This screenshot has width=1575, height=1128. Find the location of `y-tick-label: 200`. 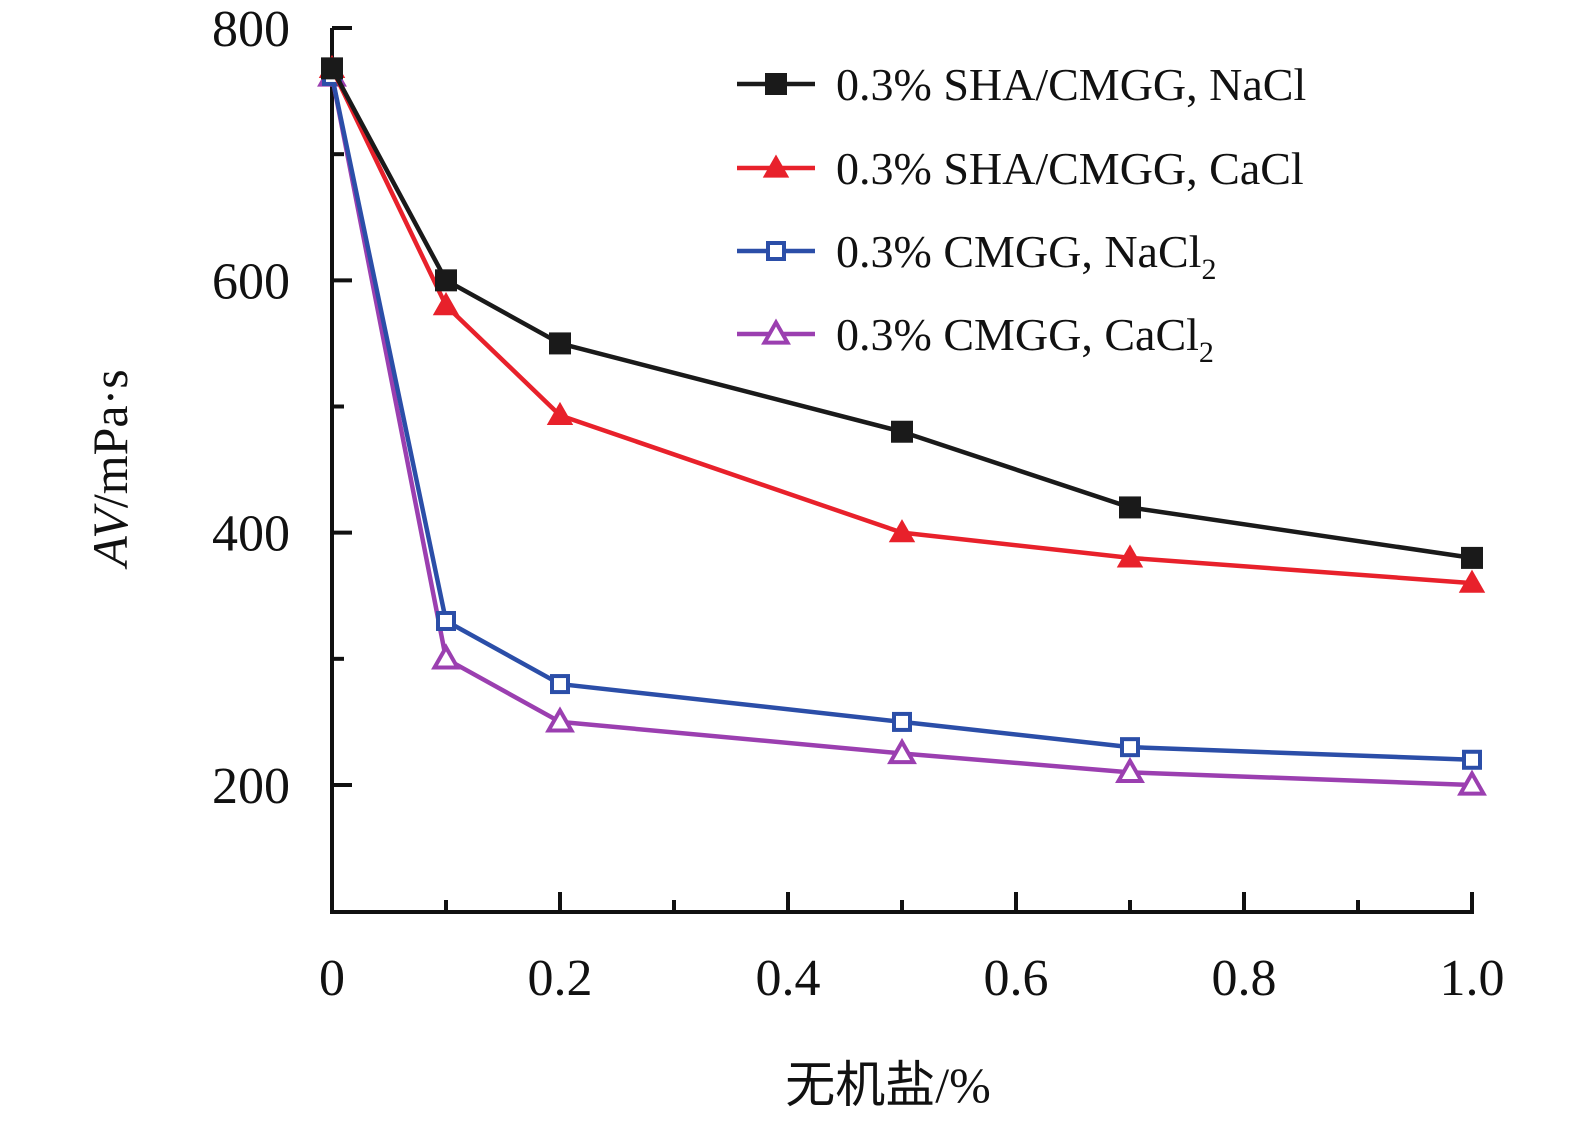

y-tick-label: 200 is located at coordinates (251, 786).